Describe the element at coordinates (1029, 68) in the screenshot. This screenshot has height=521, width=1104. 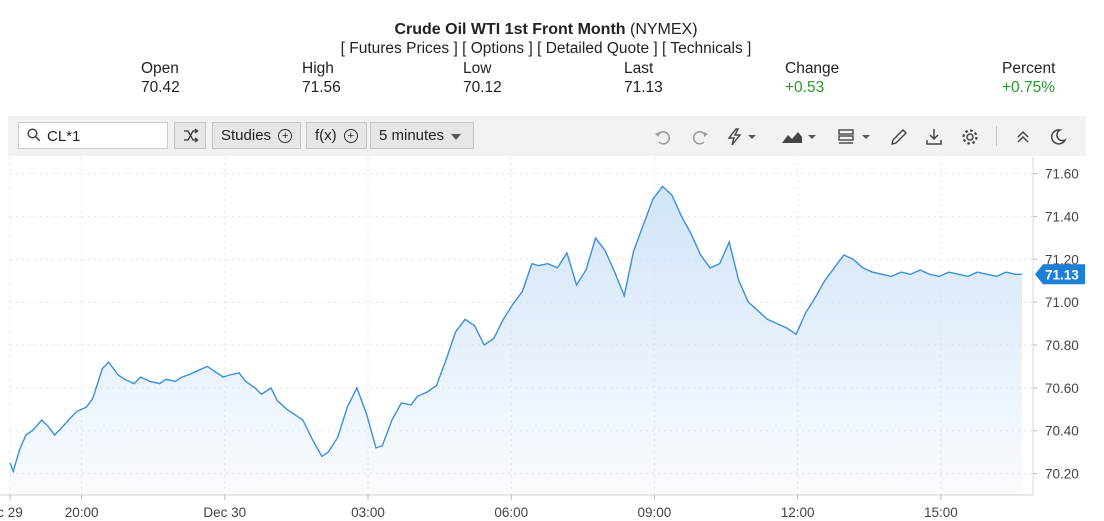
I see `percent-label: Percent` at that location.